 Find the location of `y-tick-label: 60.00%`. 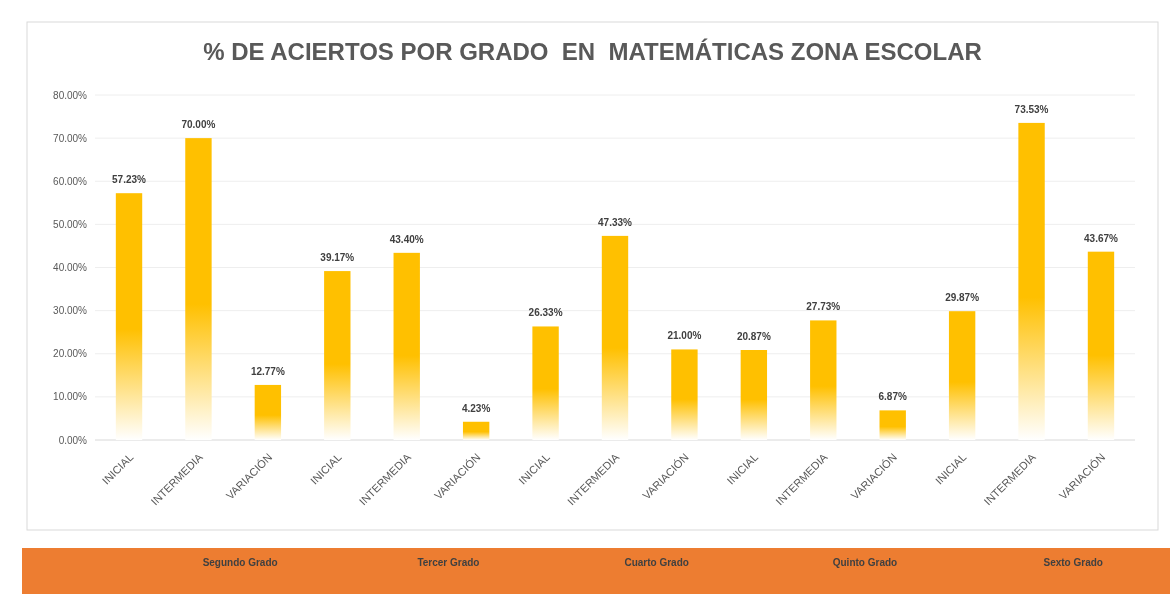

y-tick-label: 60.00% is located at coordinates (70, 181).